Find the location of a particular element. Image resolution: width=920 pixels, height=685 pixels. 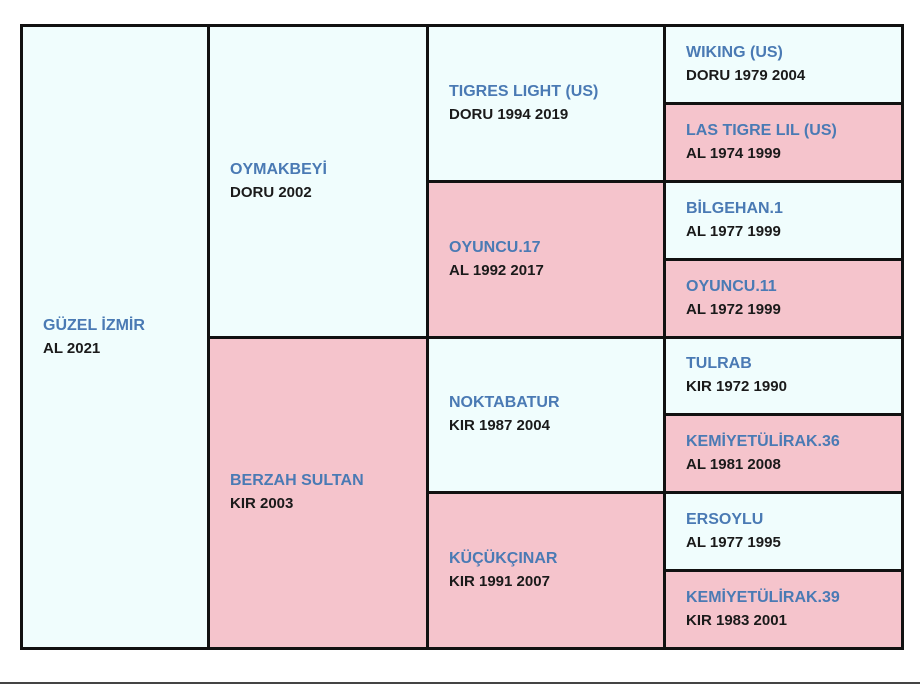

horse-name: OYUNCU.11 is located at coordinates (731, 286).